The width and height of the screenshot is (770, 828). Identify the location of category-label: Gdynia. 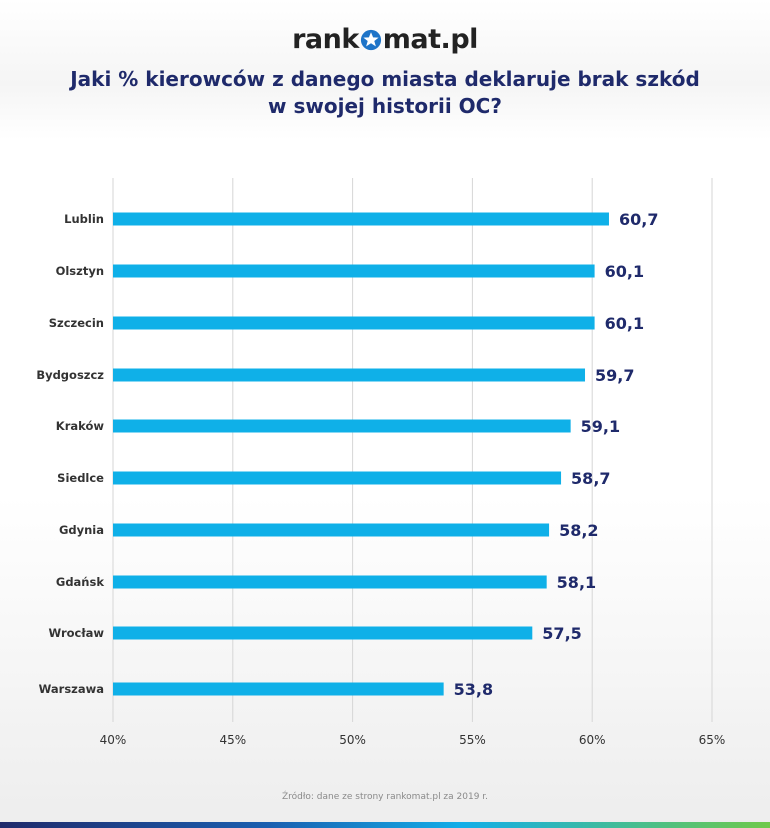
(81, 530).